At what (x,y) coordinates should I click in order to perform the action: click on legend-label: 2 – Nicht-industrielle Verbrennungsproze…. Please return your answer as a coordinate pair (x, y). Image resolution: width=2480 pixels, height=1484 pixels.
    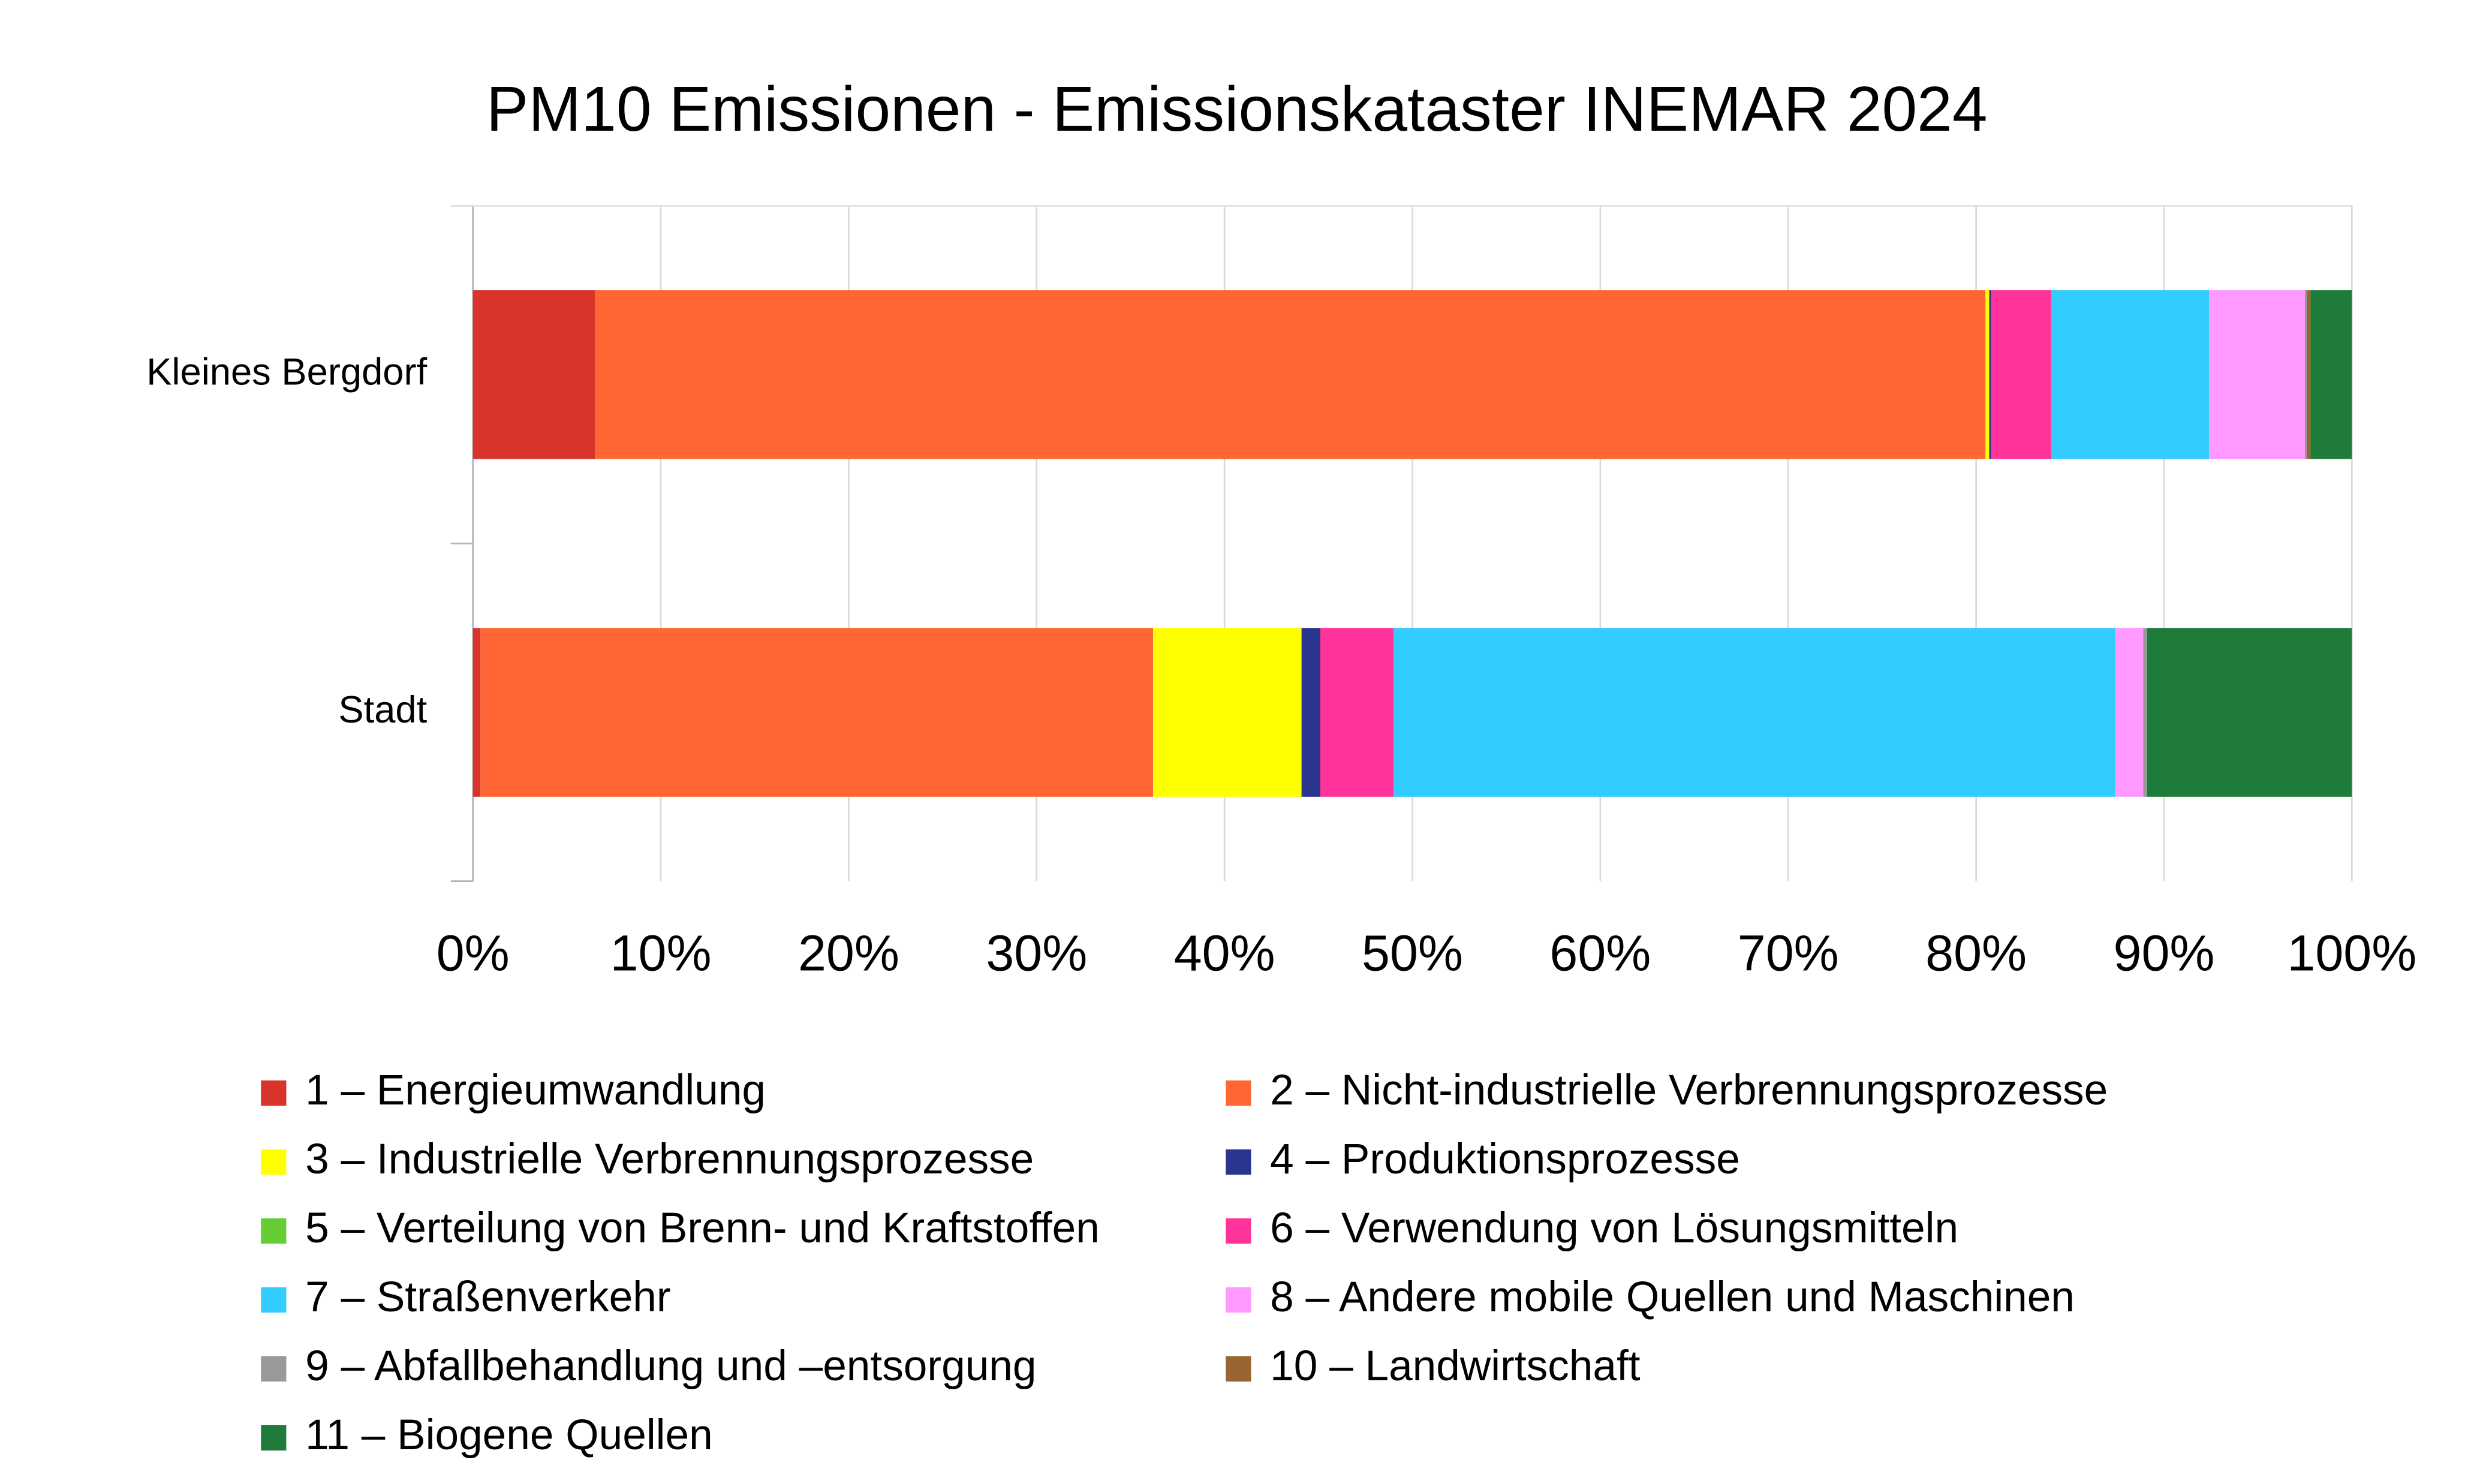
    Looking at the image, I should click on (1689, 1090).